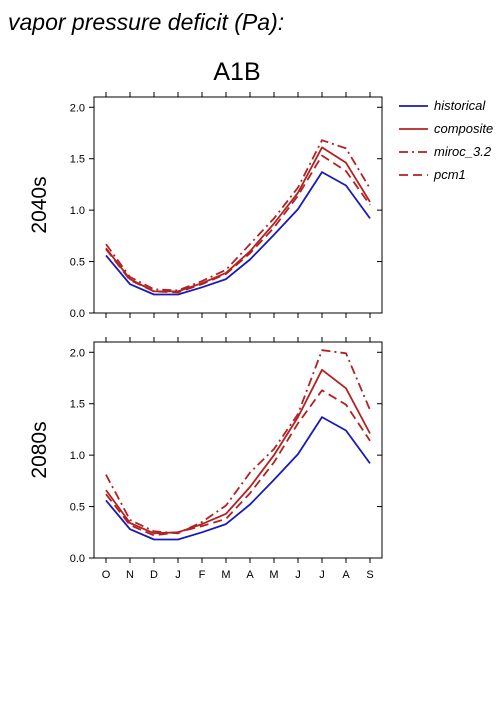  What do you see at coordinates (146, 22) in the screenshot?
I see `figure-title: vapor pressure deficit (Pa):` at bounding box center [146, 22].